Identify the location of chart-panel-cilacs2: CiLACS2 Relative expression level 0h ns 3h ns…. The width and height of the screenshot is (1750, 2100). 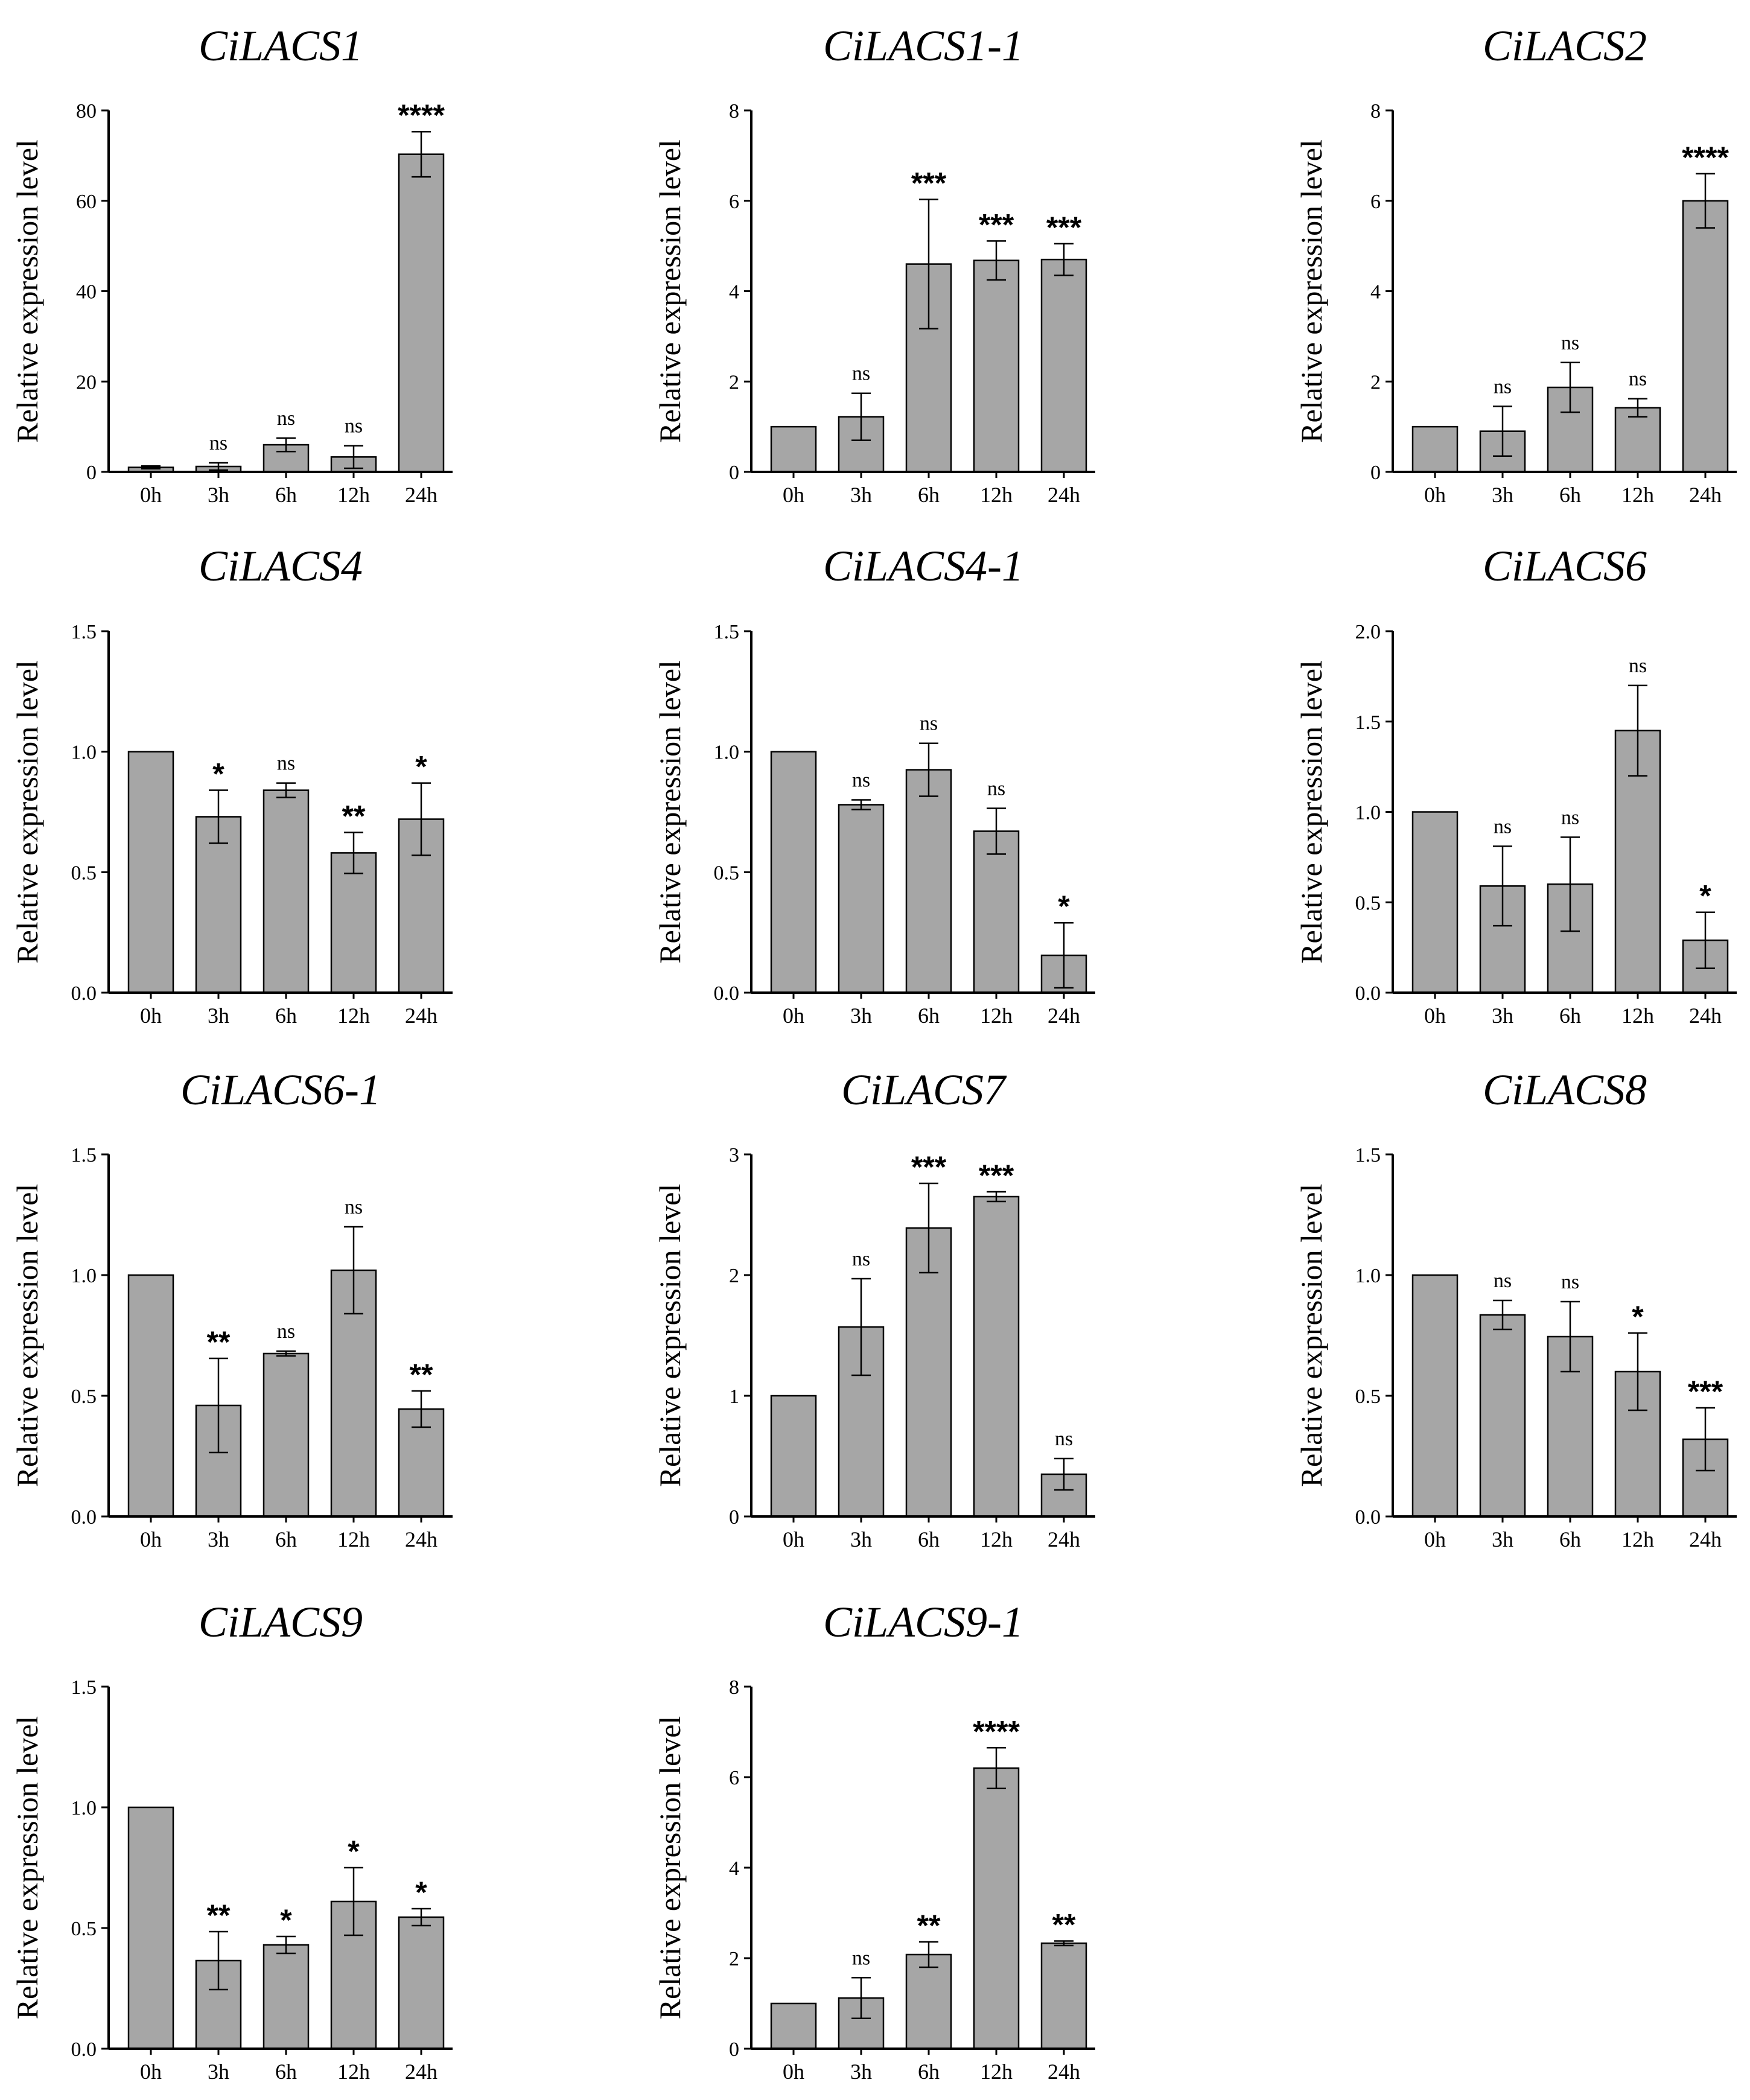
(1515, 264).